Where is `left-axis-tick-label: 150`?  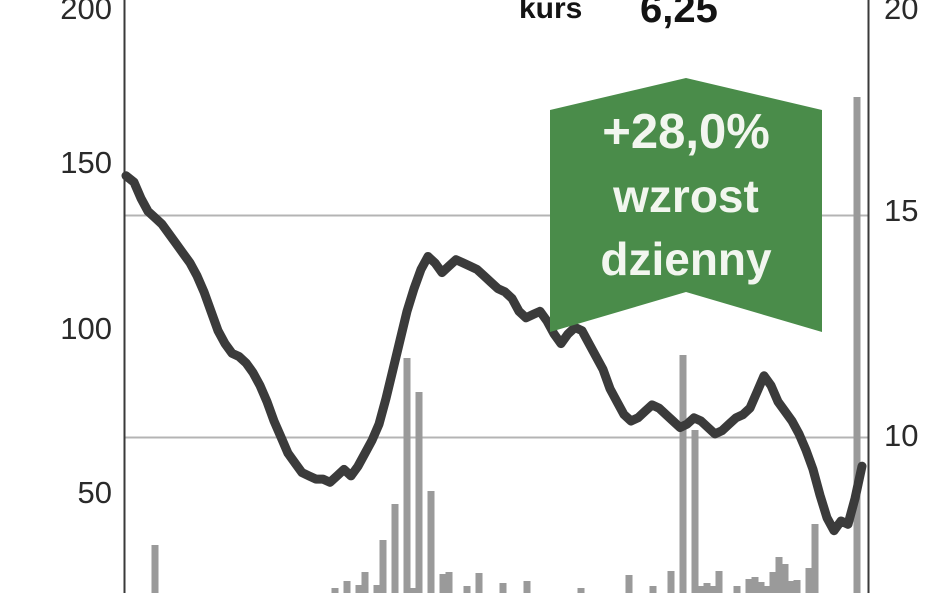
left-axis-tick-label: 150 is located at coordinates (86, 162).